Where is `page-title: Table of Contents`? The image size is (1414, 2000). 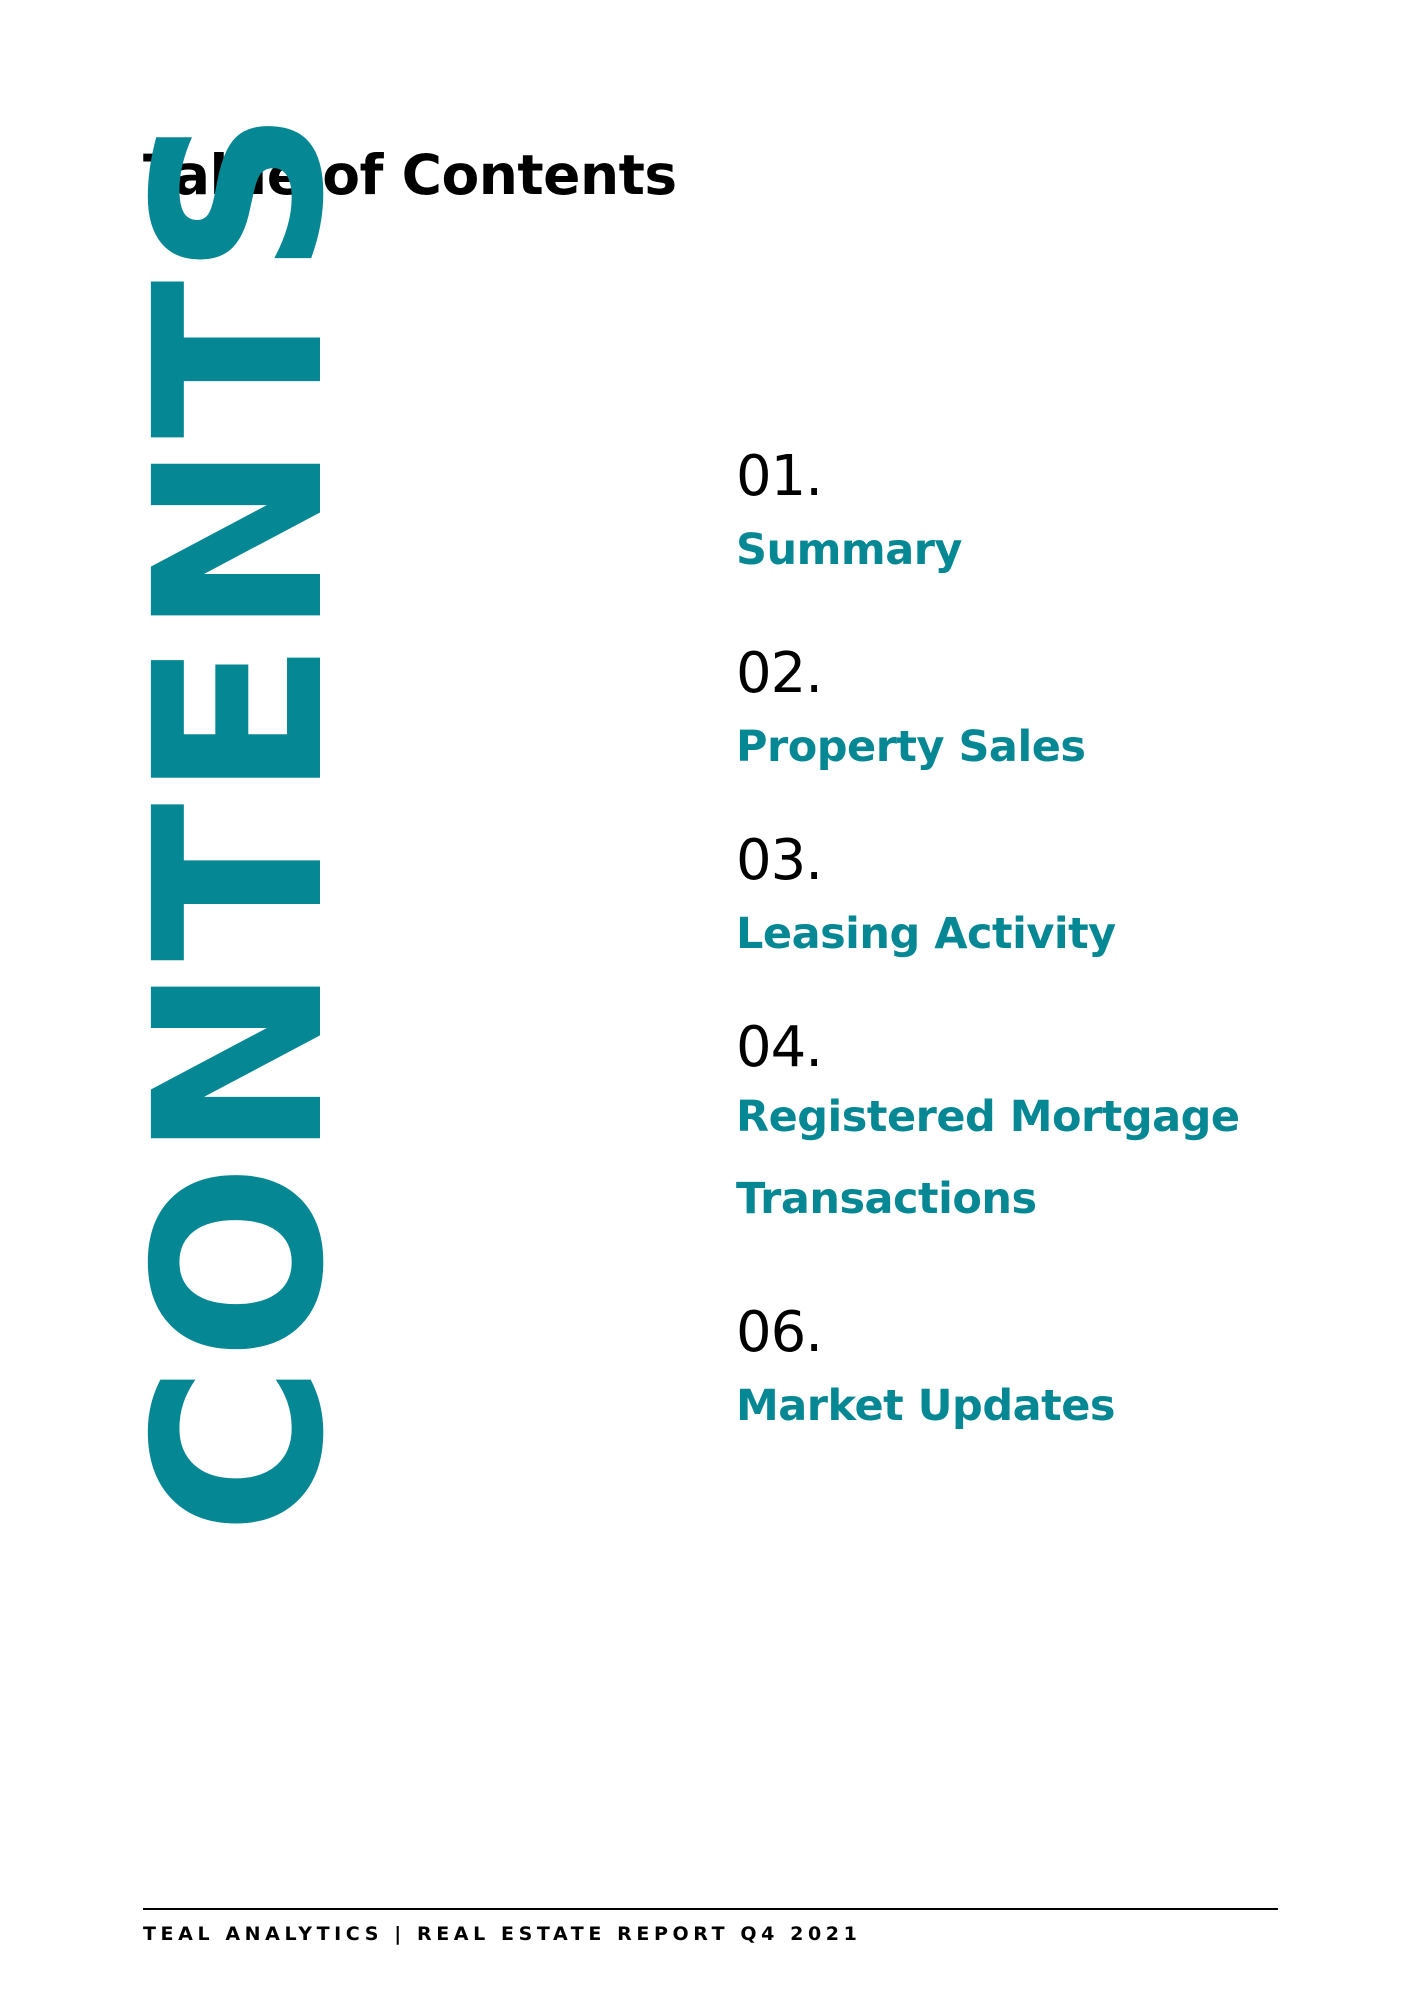
page-title: Table of Contents is located at coordinates (410, 175).